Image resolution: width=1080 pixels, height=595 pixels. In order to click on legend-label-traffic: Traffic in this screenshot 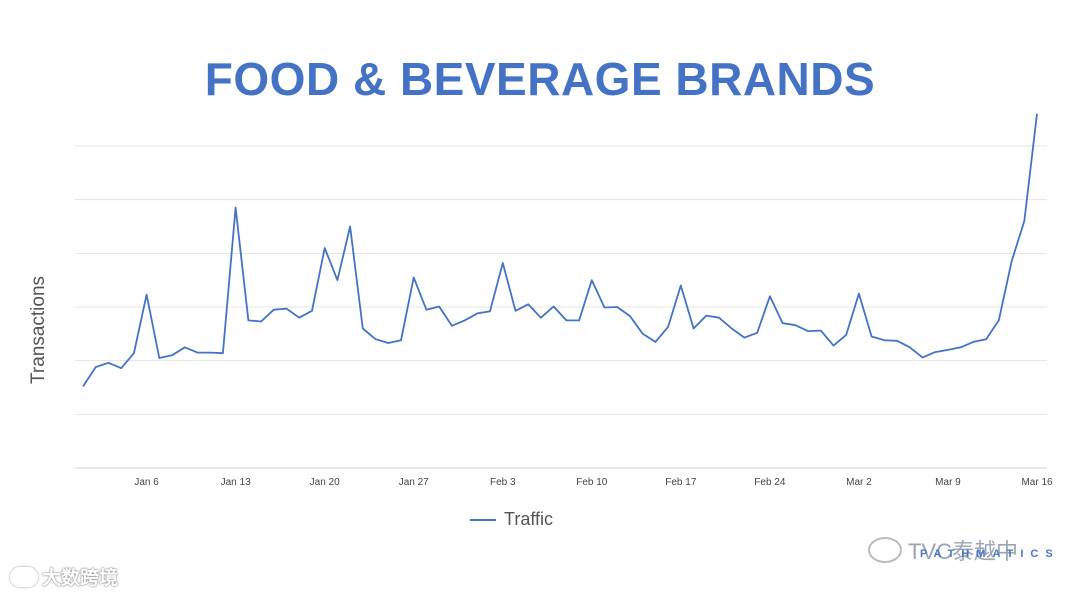, I will do `click(529, 519)`.